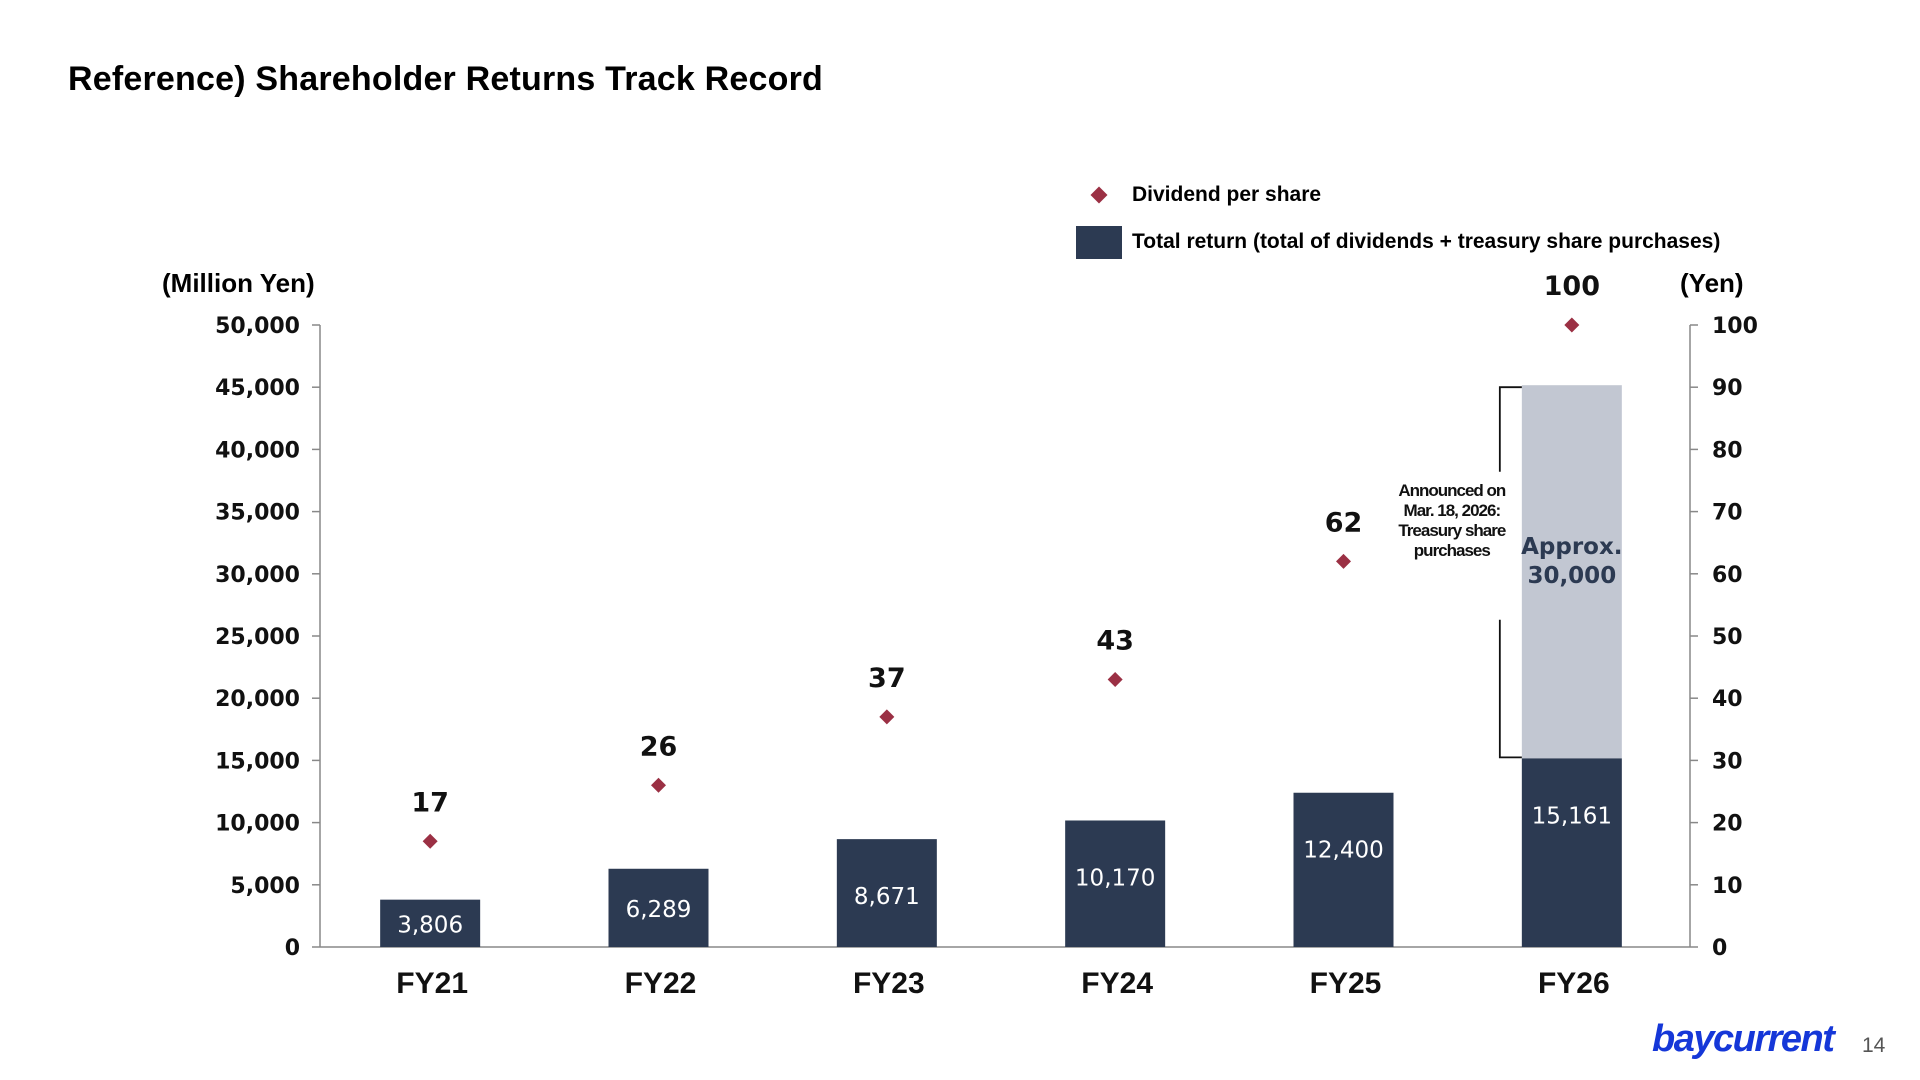 Image resolution: width=1920 pixels, height=1080 pixels. I want to click on dividend-value-label: 26, so click(659, 746).